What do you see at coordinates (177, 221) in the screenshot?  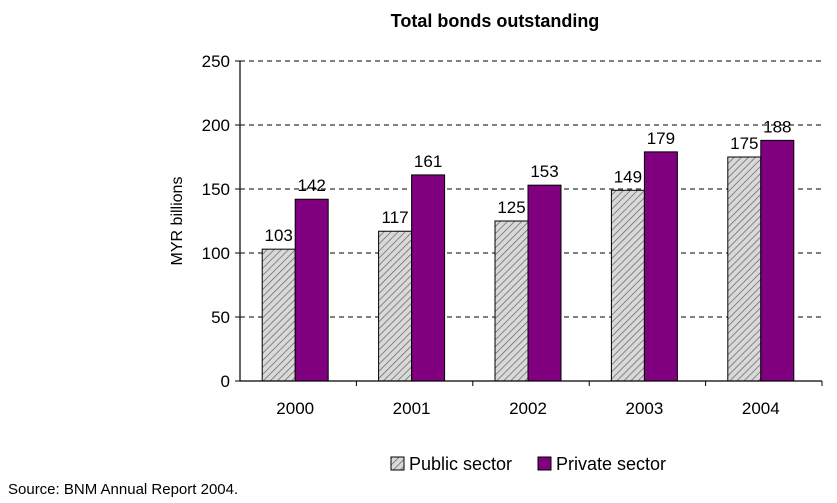 I see `y-axis-title: MYR billions` at bounding box center [177, 221].